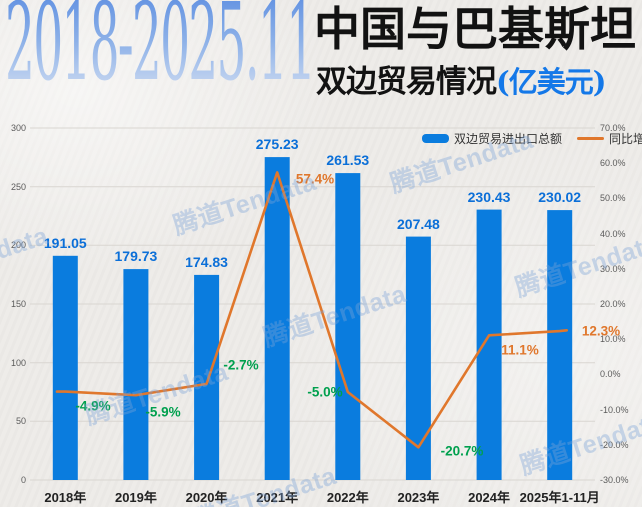  What do you see at coordinates (462, 451) in the screenshot?
I see `growth-rate-label: -20.7%` at bounding box center [462, 451].